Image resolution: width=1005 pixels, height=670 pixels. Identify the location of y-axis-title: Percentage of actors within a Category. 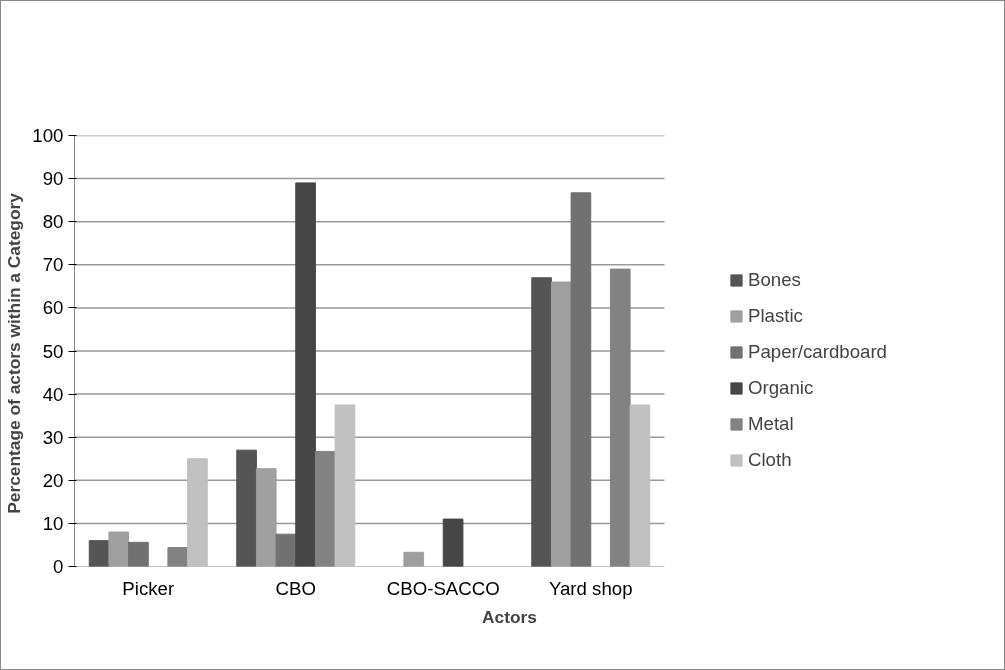
(14, 353).